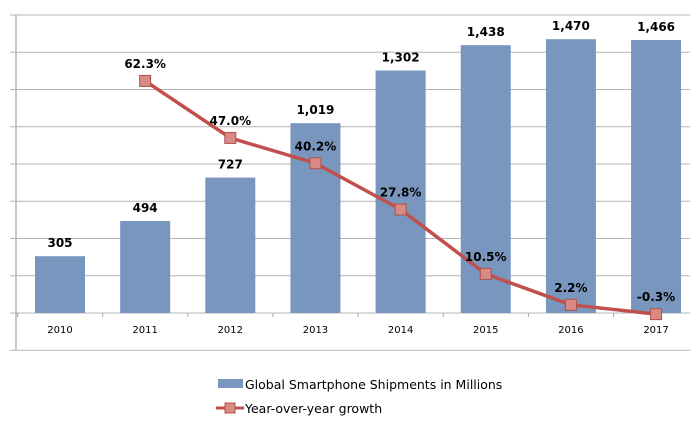 This screenshot has width=690, height=425. What do you see at coordinates (59, 243) in the screenshot?
I see `bar-label-2010: 305` at bounding box center [59, 243].